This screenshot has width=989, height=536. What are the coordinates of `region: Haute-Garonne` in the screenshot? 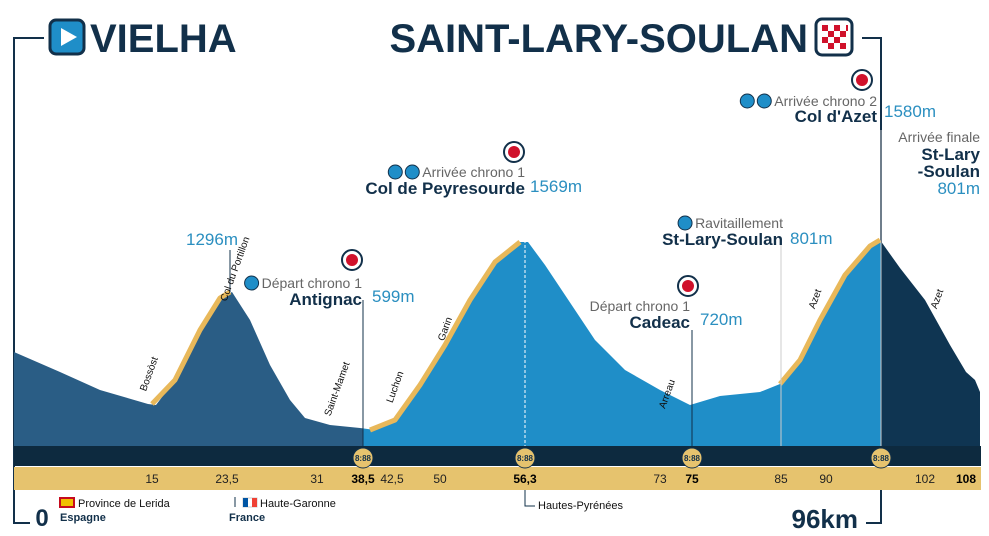 It's located at (298, 504).